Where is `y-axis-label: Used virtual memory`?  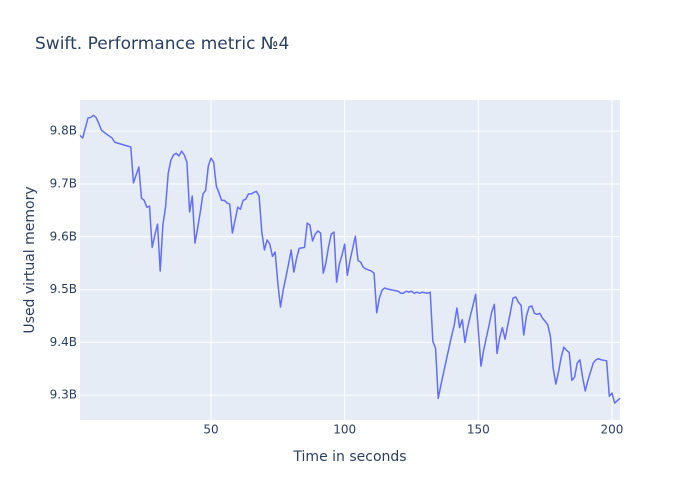 y-axis-label: Used virtual memory is located at coordinates (30, 259).